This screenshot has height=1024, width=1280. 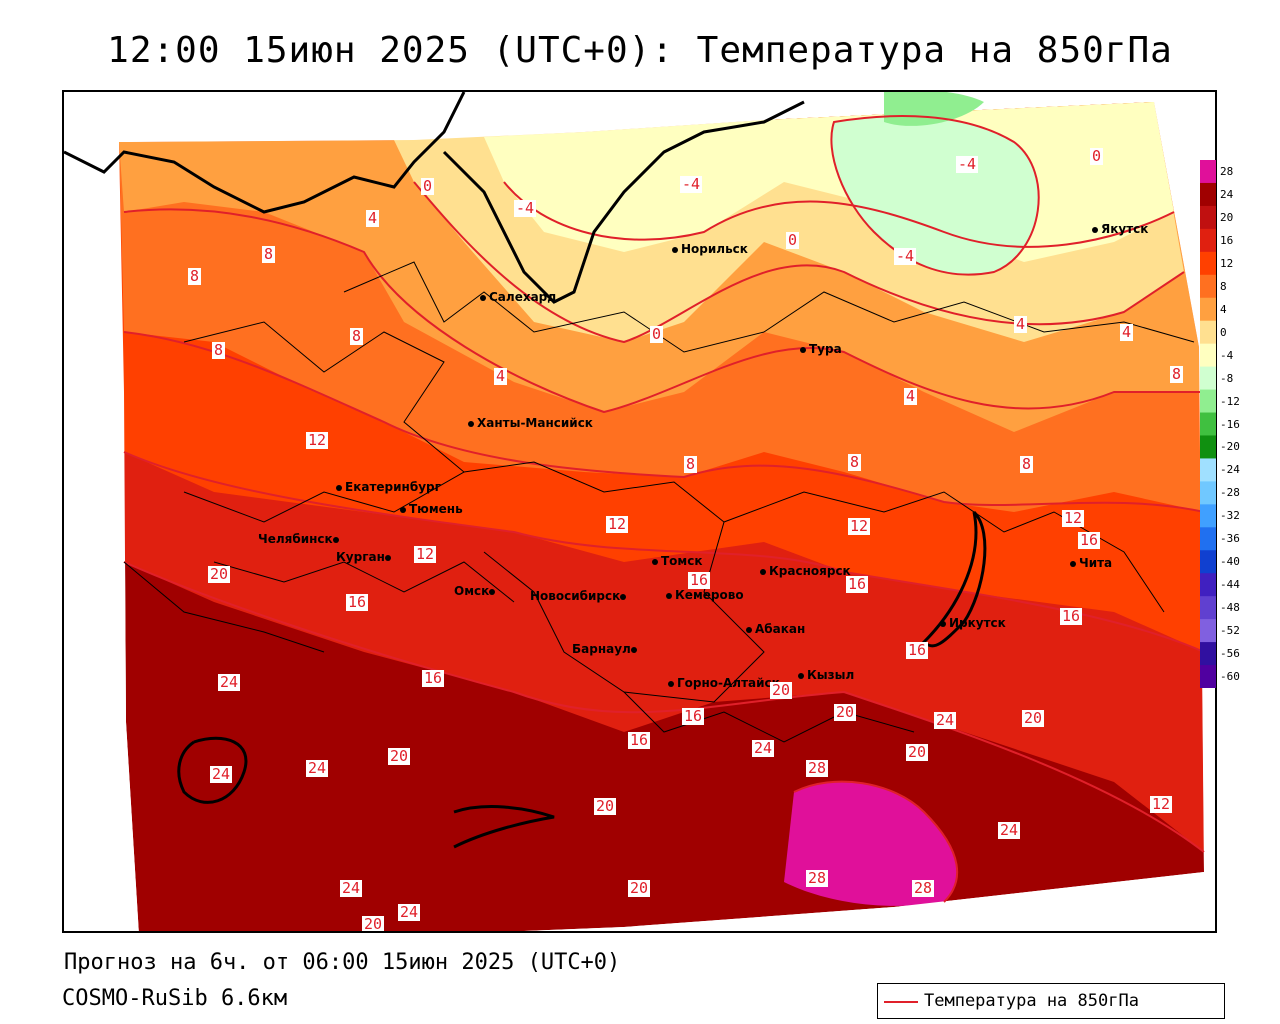 What do you see at coordinates (388, 487) in the screenshot?
I see `city-yekaterinburg: Екатеринбург` at bounding box center [388, 487].